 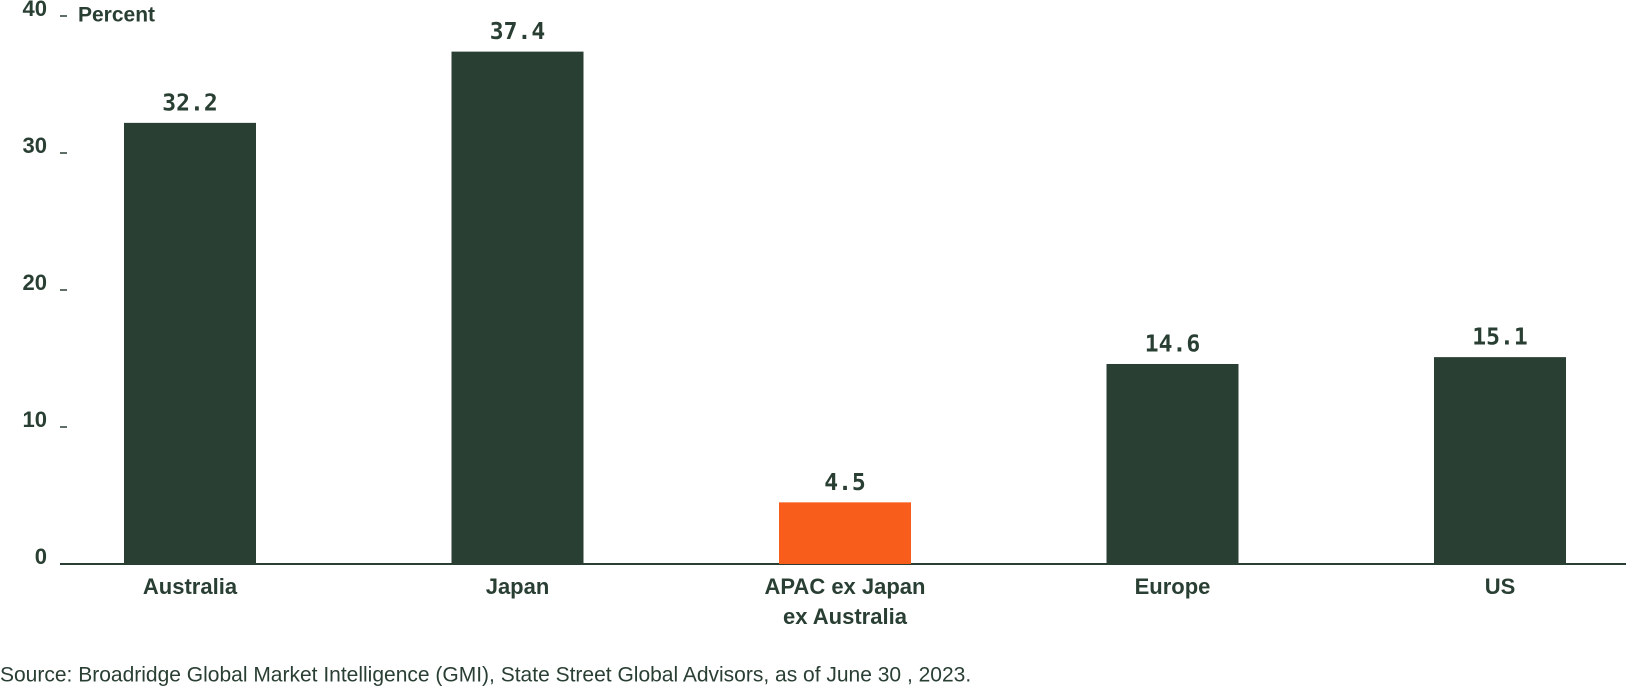 What do you see at coordinates (1172, 344) in the screenshot?
I see `value-label: 14.6` at bounding box center [1172, 344].